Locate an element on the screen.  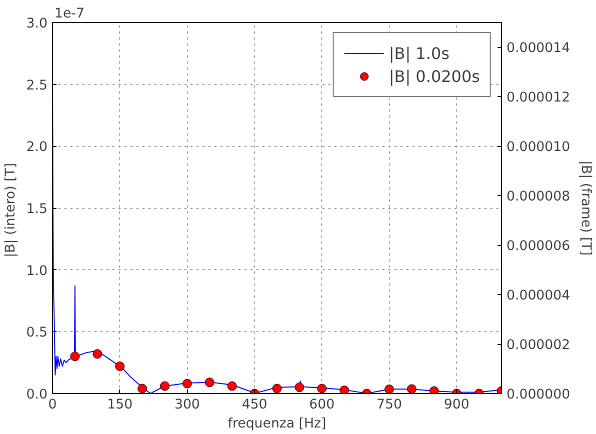
x-tick-label: 600 is located at coordinates (322, 405).